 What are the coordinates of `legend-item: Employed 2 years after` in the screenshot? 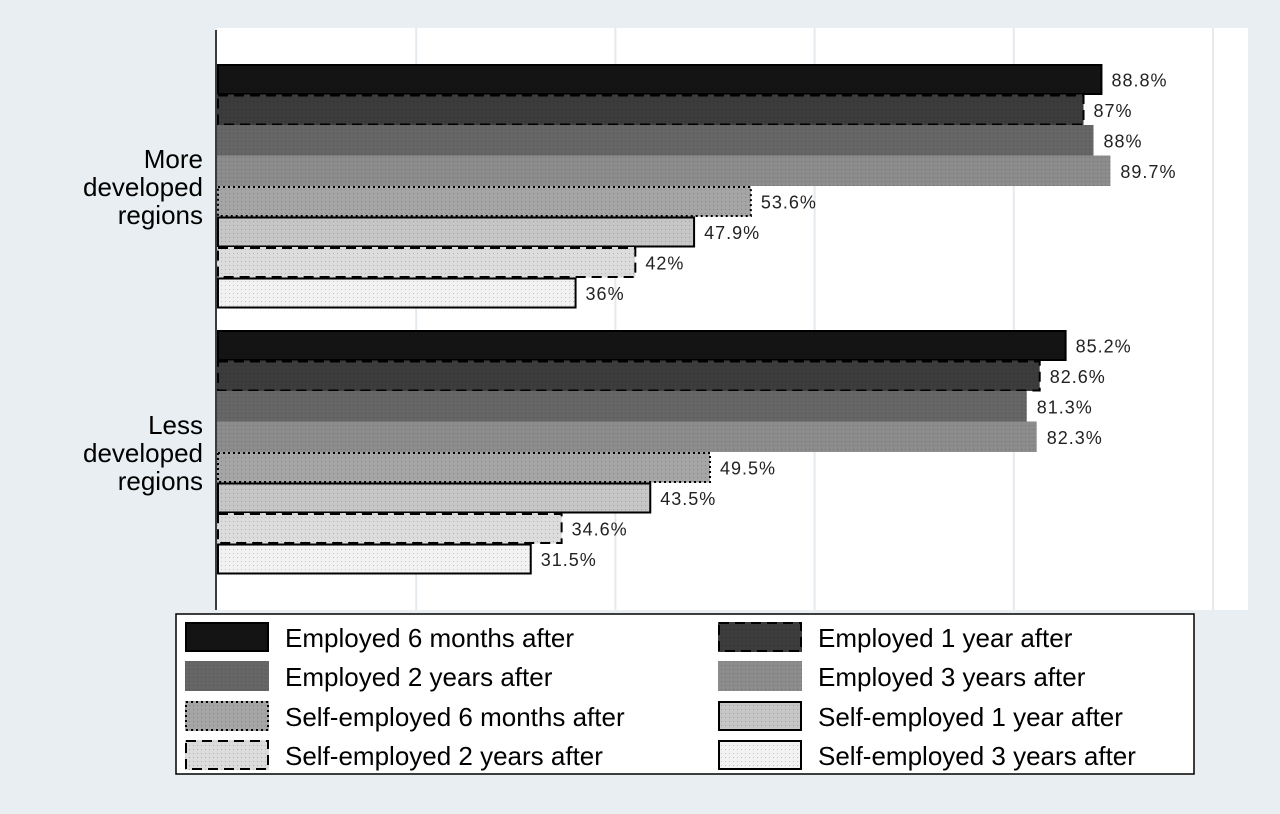 It's located at (369, 676).